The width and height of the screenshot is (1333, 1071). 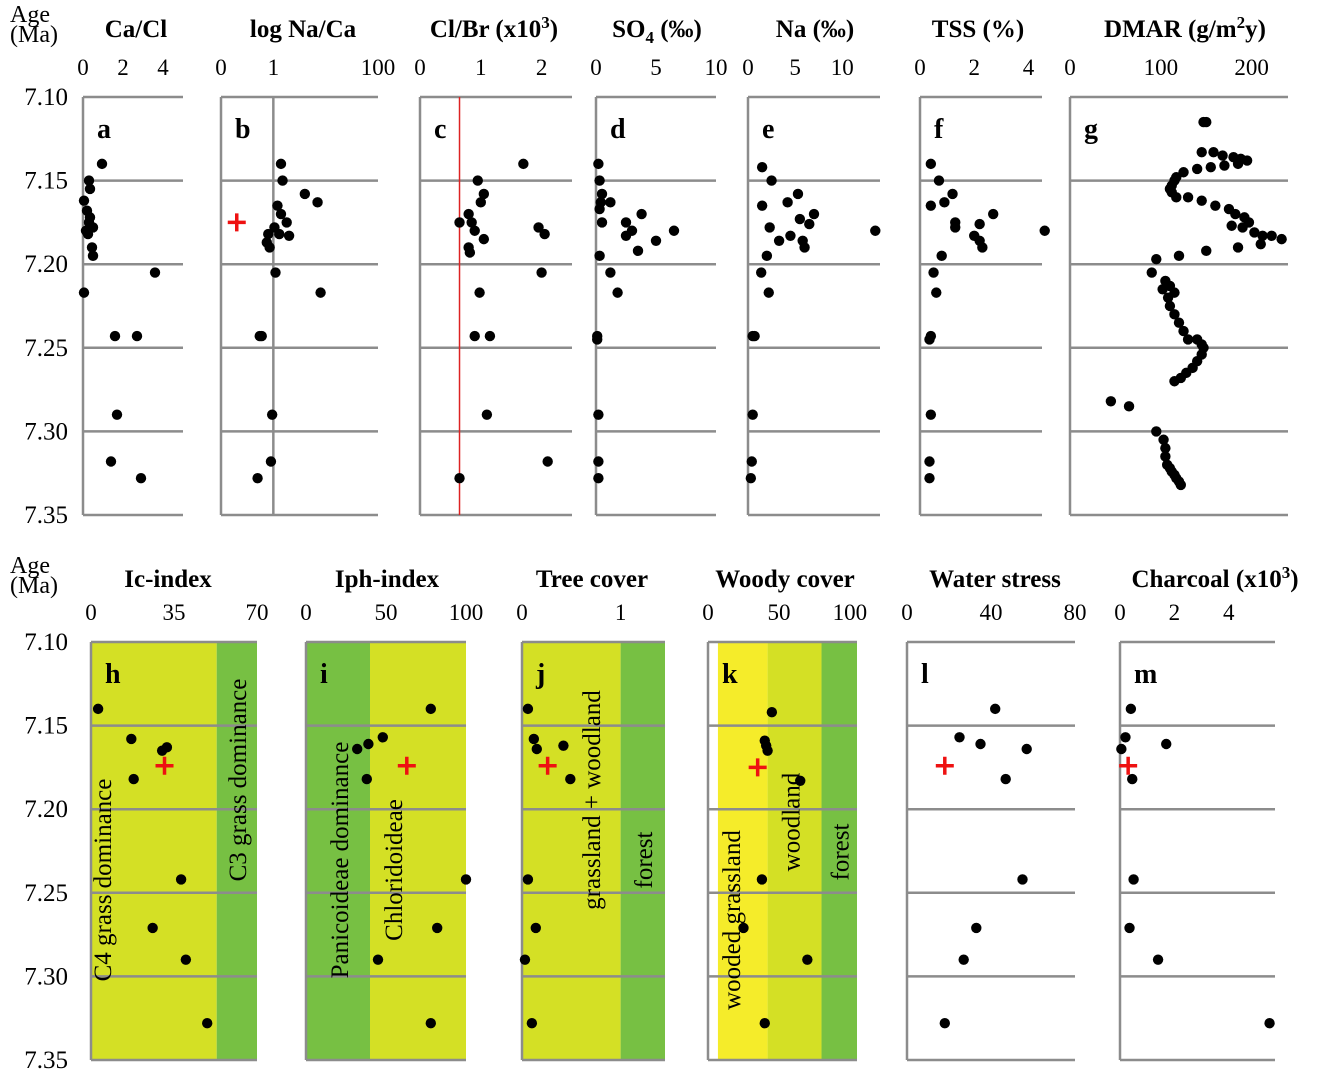 What do you see at coordinates (378, 67) in the screenshot?
I see `x-tick-label: 100` at bounding box center [378, 67].